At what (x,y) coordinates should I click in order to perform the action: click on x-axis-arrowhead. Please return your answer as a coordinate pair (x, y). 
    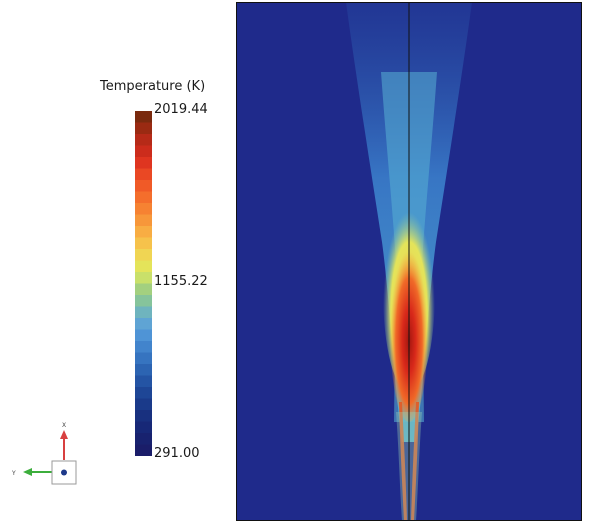
    Looking at the image, I should click on (64, 434).